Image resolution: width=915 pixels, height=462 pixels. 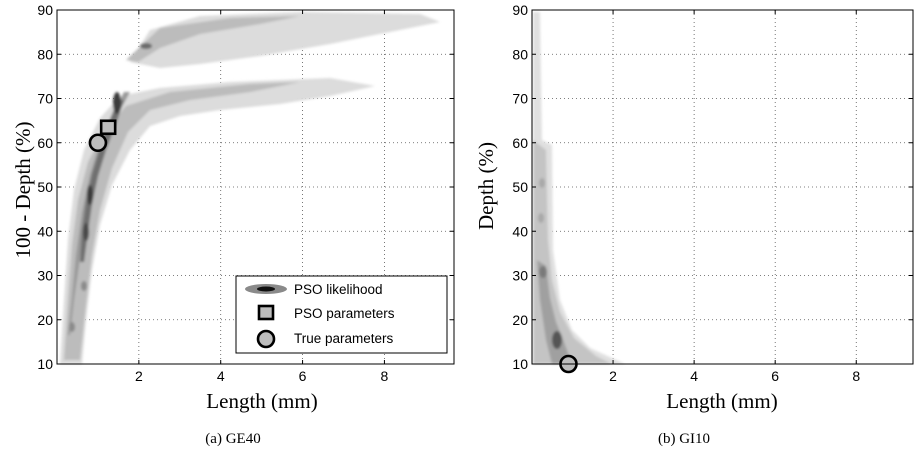 What do you see at coordinates (266, 312) in the screenshot?
I see `legend-swatch-pso` at bounding box center [266, 312].